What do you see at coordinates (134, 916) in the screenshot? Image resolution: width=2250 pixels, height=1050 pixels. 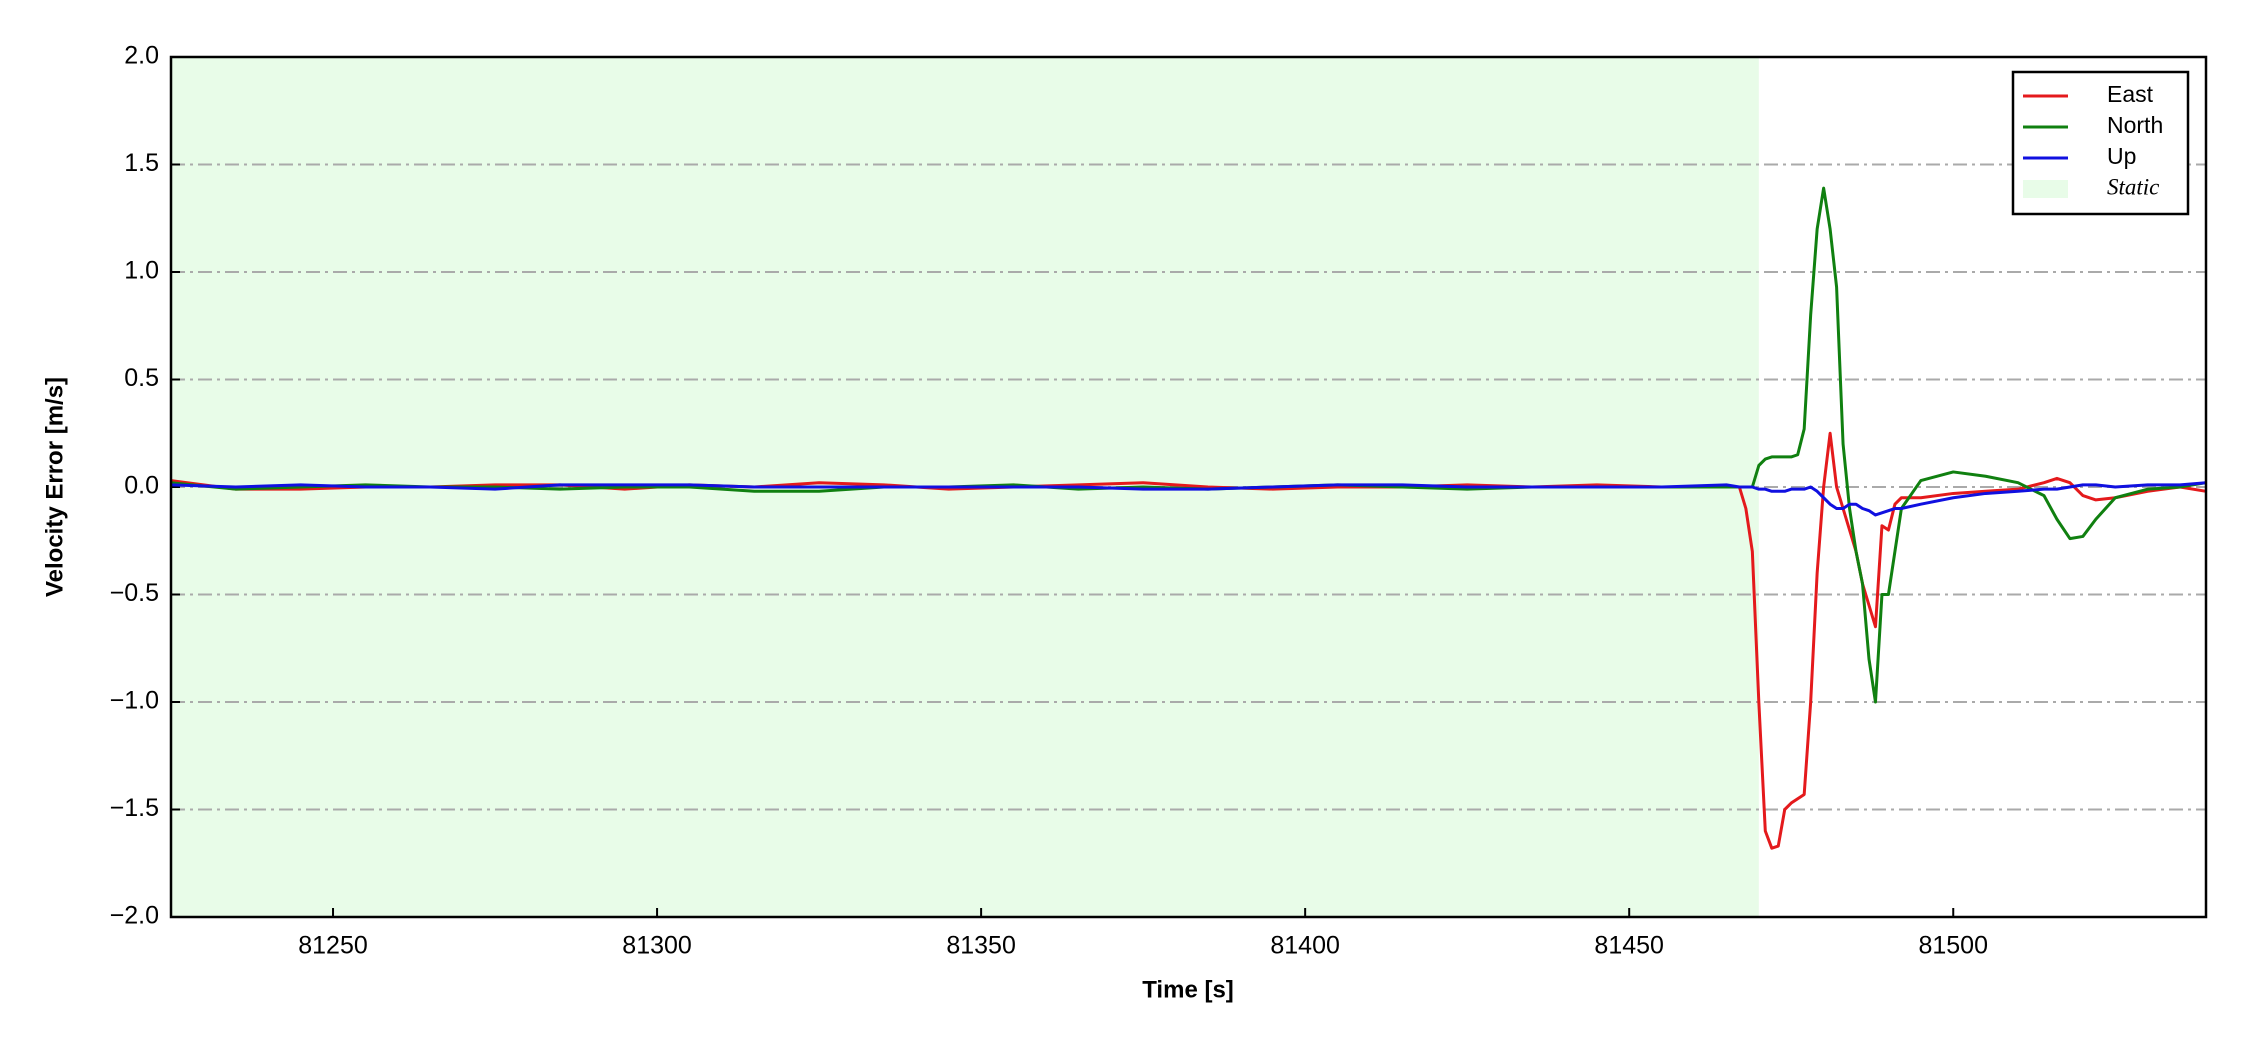 I see `y-tick-label: −2.0` at bounding box center [134, 916].